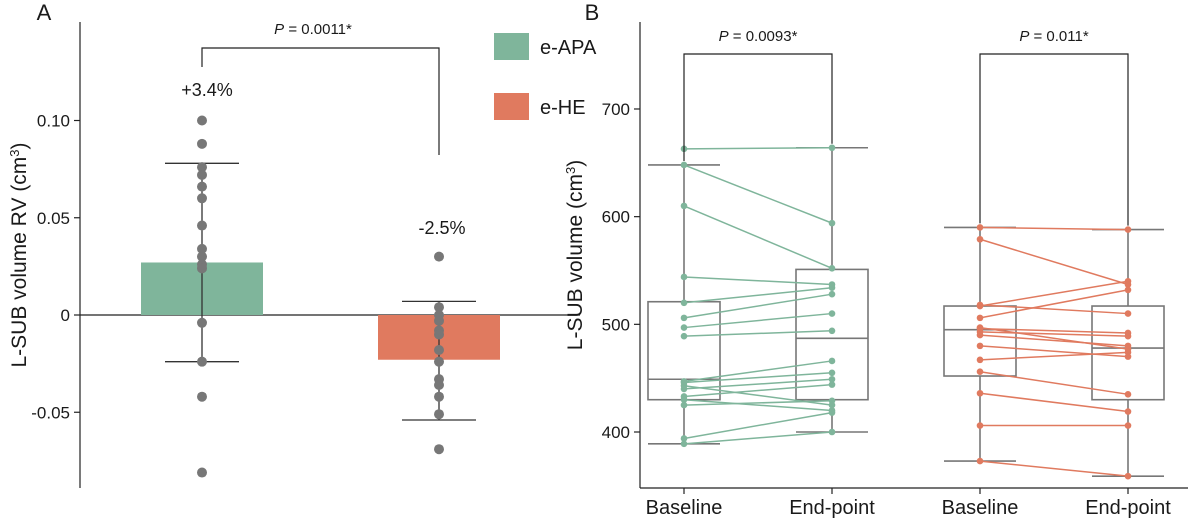 The width and height of the screenshot is (1200, 522). Describe the element at coordinates (763, 36) in the screenshot. I see `p-value-b-e-apa-value: = 0.0093*` at that location.